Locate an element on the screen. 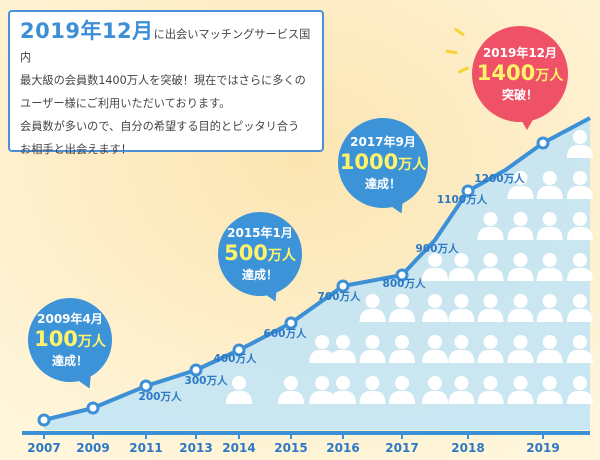 This screenshot has height=460, width=600. milestone-number: 500万人 is located at coordinates (260, 252).